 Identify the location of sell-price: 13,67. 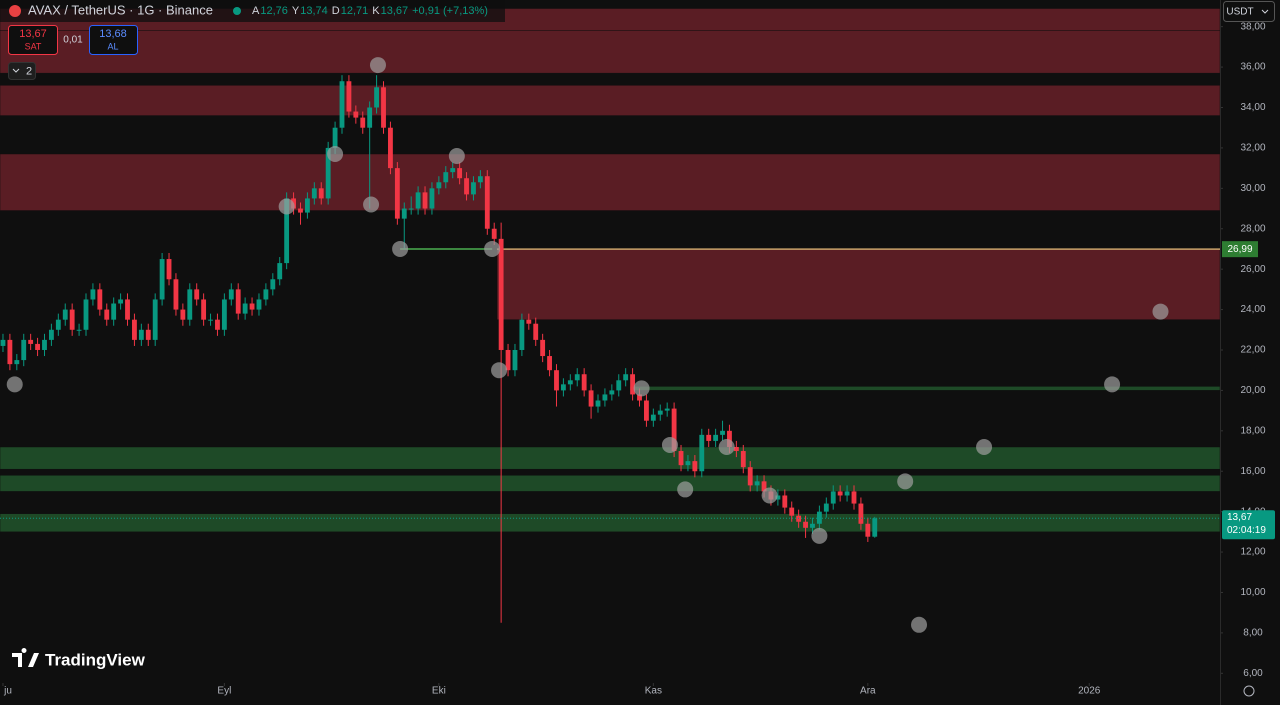
(33, 34).